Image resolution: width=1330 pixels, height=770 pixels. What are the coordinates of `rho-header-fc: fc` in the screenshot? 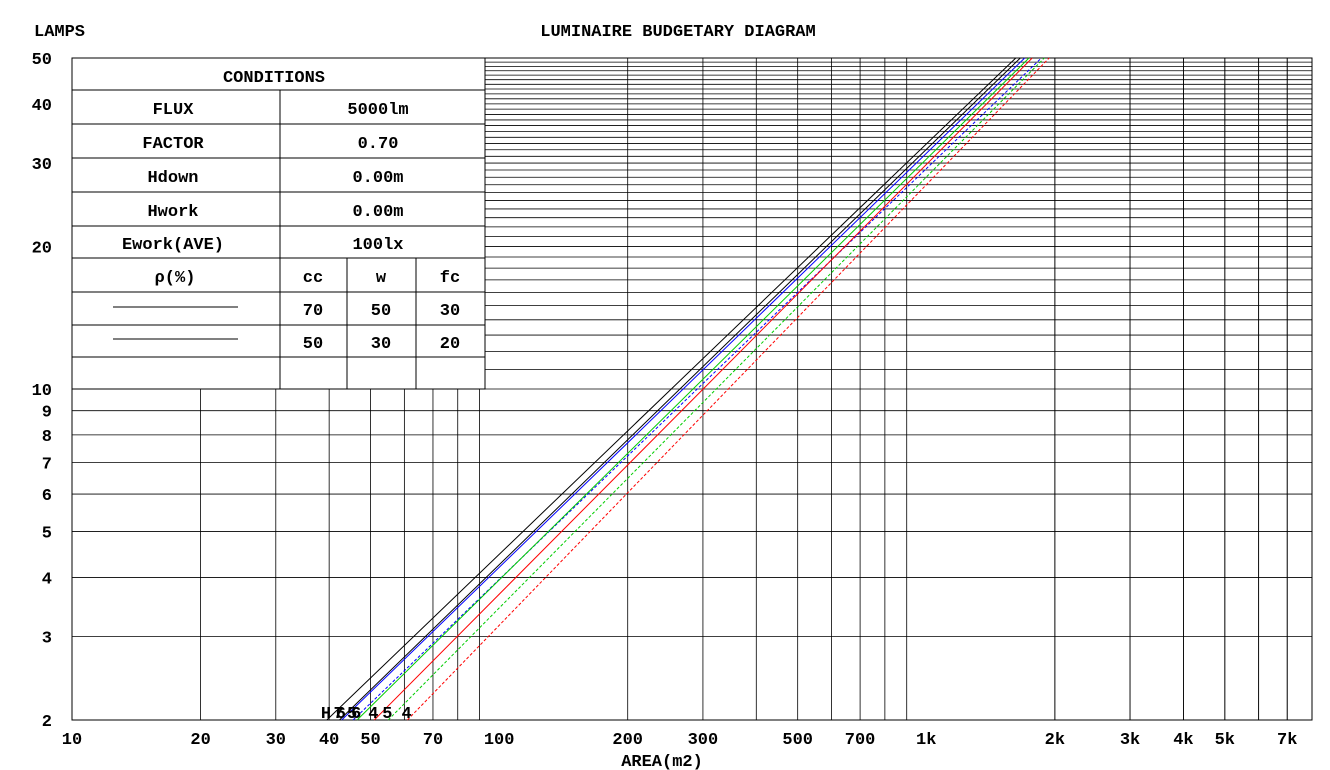 It's located at (450, 278).